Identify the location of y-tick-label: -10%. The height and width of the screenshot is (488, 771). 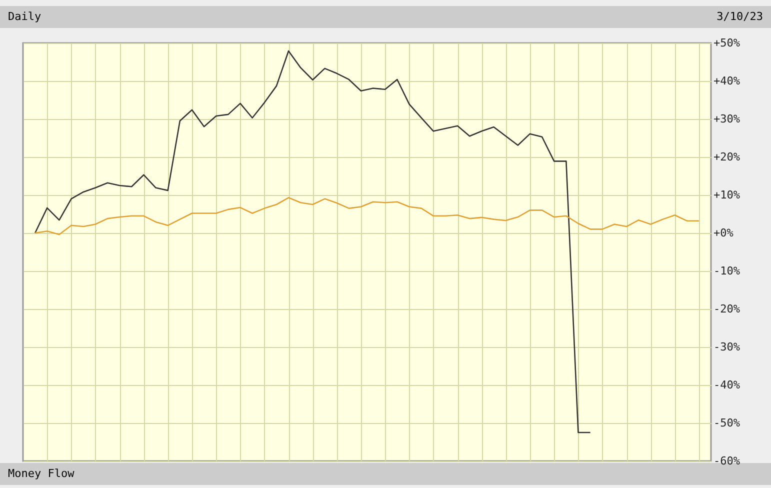
(727, 271).